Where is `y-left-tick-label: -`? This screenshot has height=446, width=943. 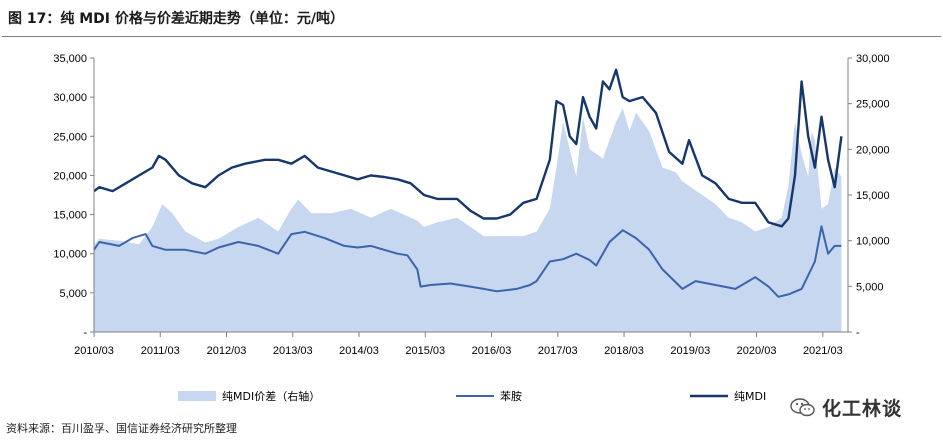
y-left-tick-label: - is located at coordinates (85, 333).